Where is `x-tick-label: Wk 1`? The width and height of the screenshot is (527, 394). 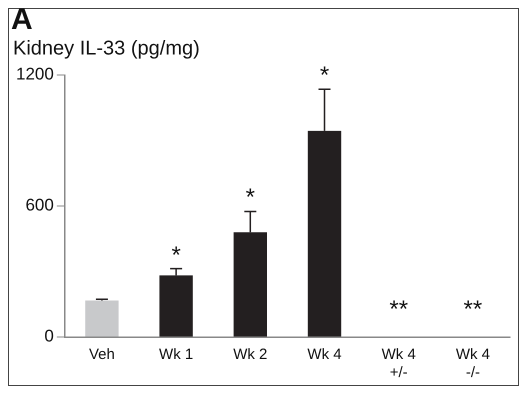 x-tick-label: Wk 1 is located at coordinates (176, 355).